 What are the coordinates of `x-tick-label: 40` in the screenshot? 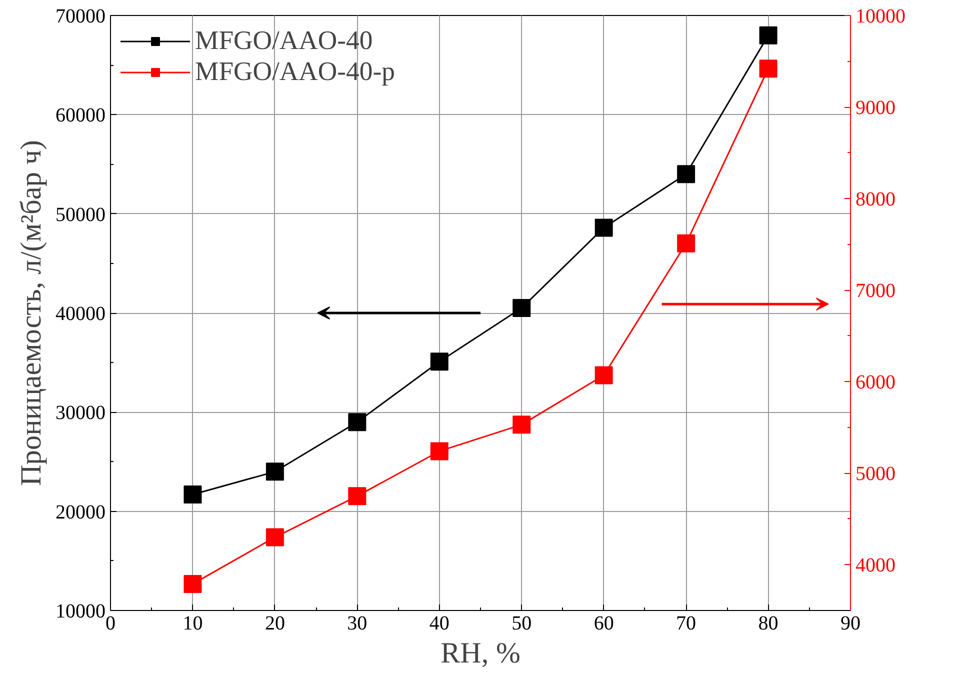 It's located at (439, 623).